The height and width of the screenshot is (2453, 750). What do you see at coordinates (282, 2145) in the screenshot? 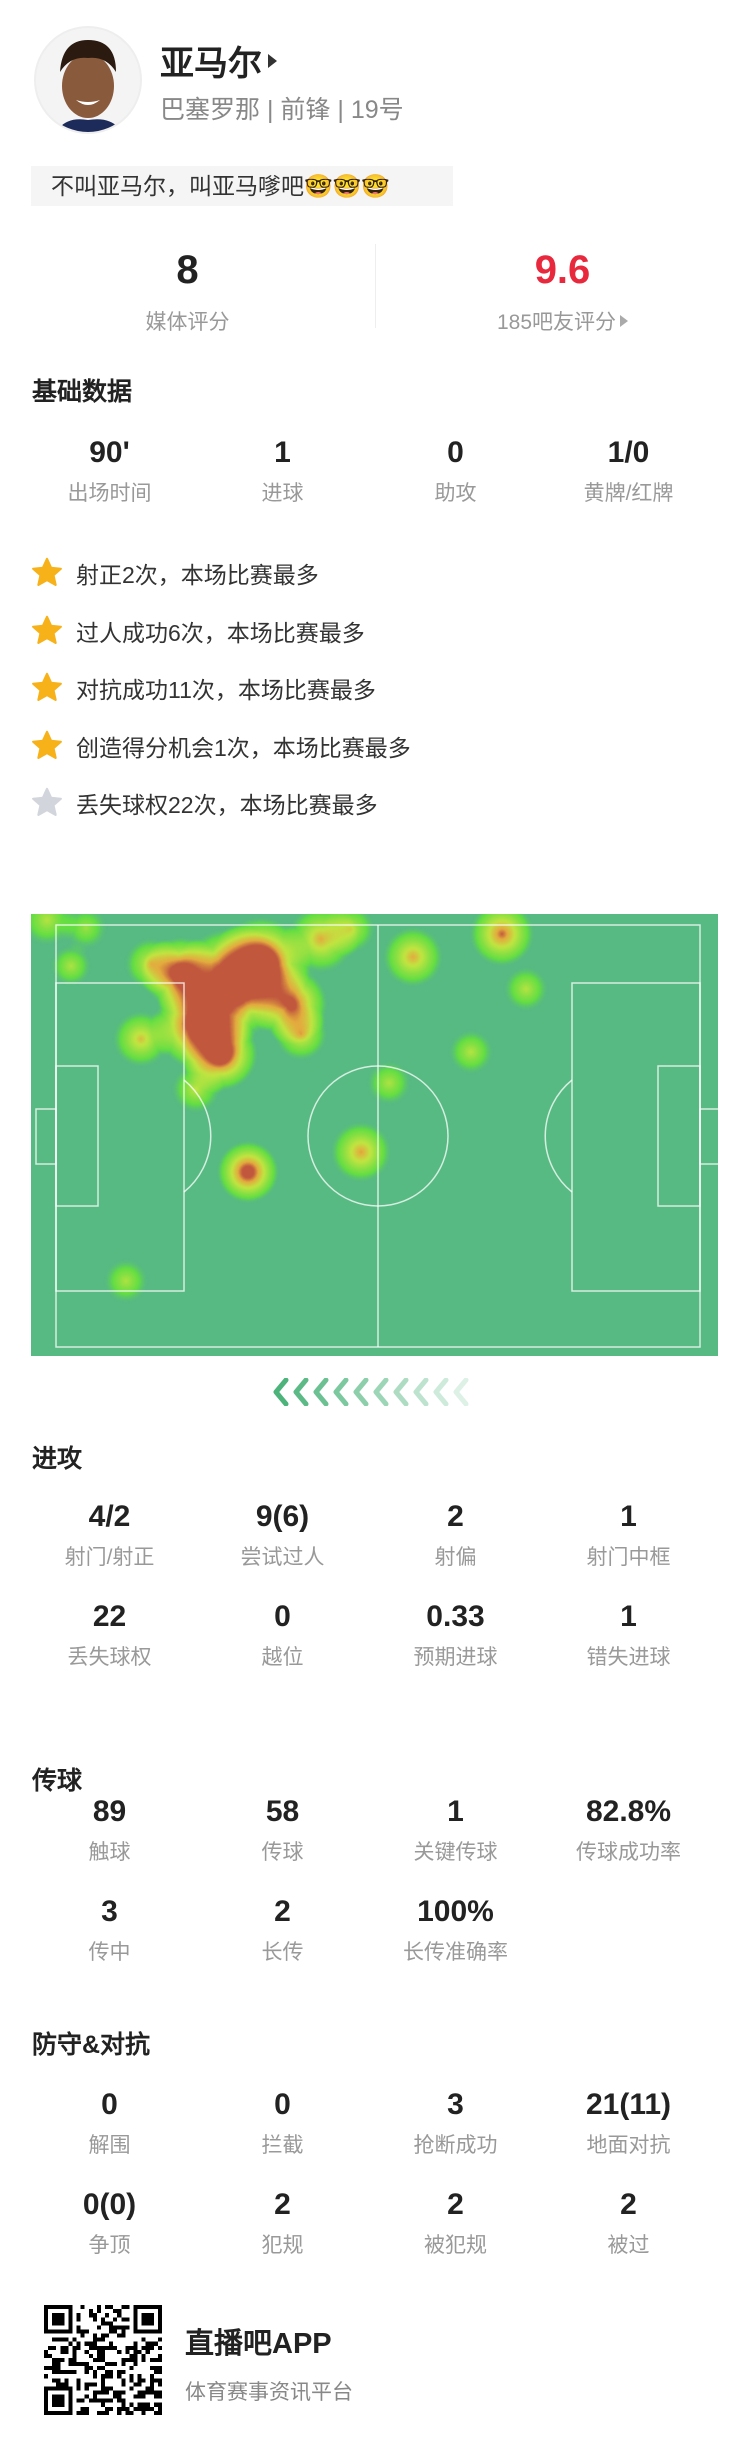
I see `stat-label: 拦截` at bounding box center [282, 2145].